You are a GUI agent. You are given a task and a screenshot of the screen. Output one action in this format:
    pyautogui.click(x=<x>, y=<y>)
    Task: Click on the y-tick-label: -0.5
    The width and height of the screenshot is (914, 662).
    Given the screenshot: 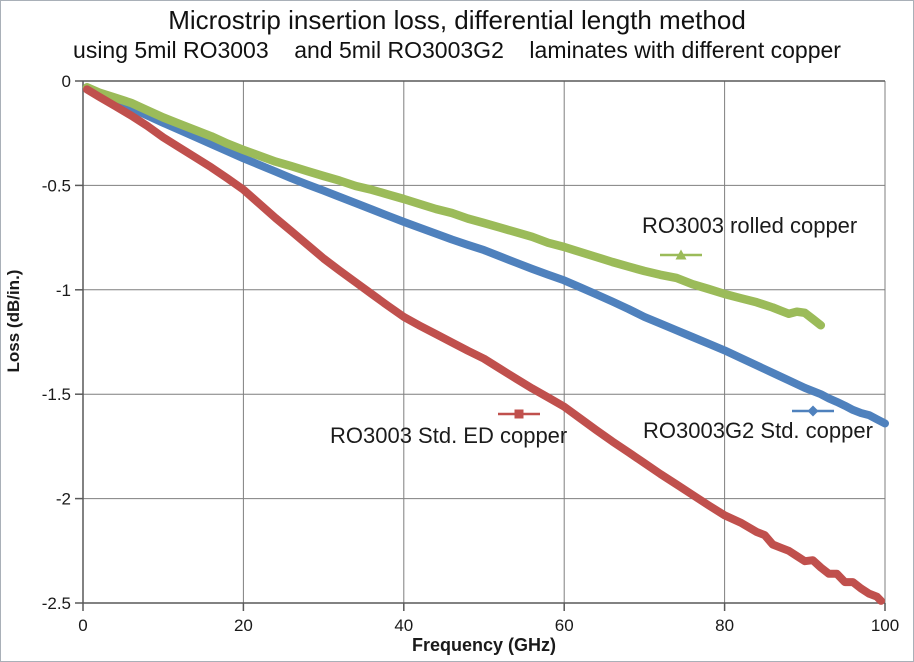 What is the action you would take?
    pyautogui.click(x=56, y=185)
    